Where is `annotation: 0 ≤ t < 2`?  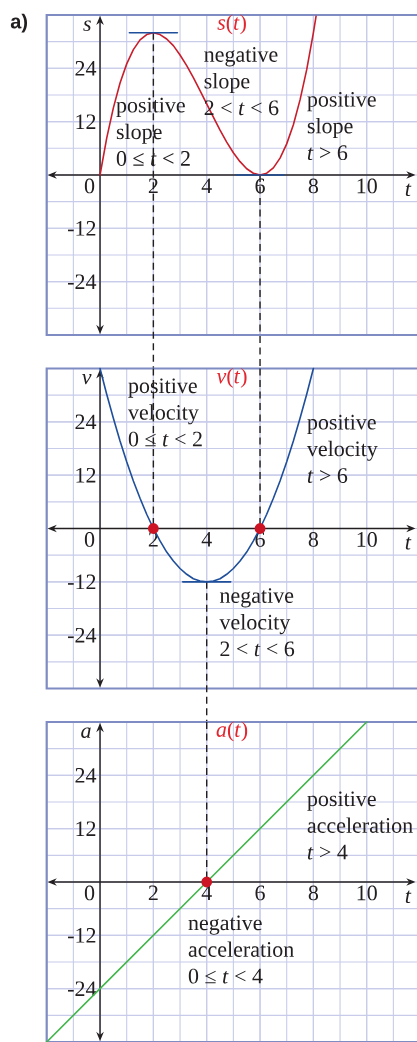
annotation: 0 ≤ t < 2 is located at coordinates (153, 158).